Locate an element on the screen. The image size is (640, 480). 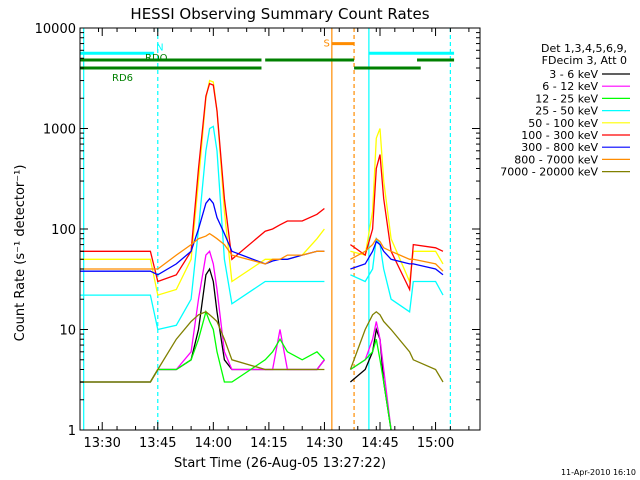
flag-label-rdo: RDO is located at coordinates (156, 58).